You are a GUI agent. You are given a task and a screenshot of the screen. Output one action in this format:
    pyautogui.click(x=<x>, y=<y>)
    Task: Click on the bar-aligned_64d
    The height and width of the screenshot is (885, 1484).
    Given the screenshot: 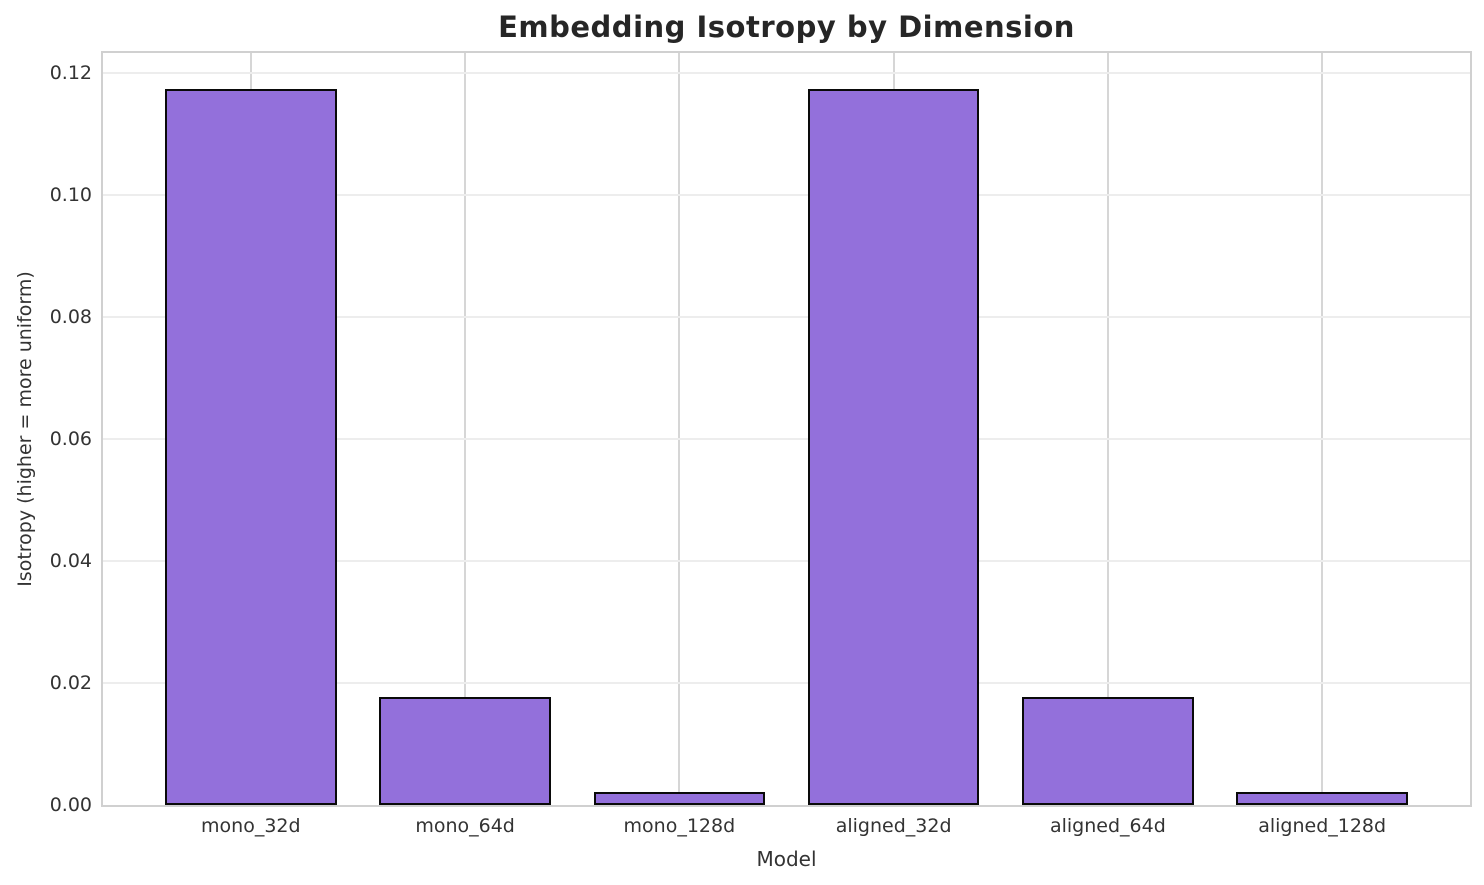 What is the action you would take?
    pyautogui.click(x=1108, y=751)
    